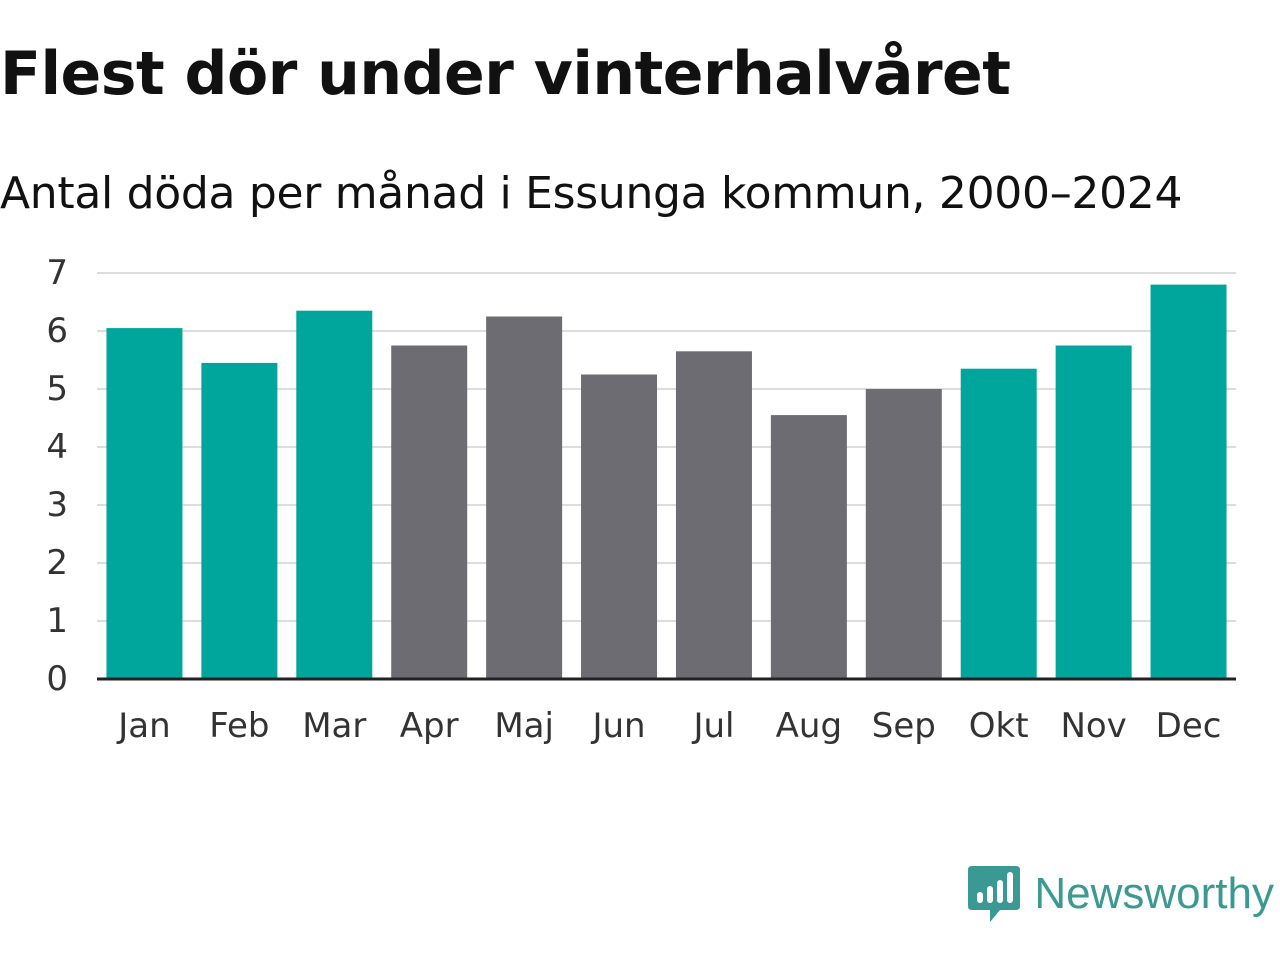  What do you see at coordinates (239, 520) in the screenshot?
I see `bar-feb` at bounding box center [239, 520].